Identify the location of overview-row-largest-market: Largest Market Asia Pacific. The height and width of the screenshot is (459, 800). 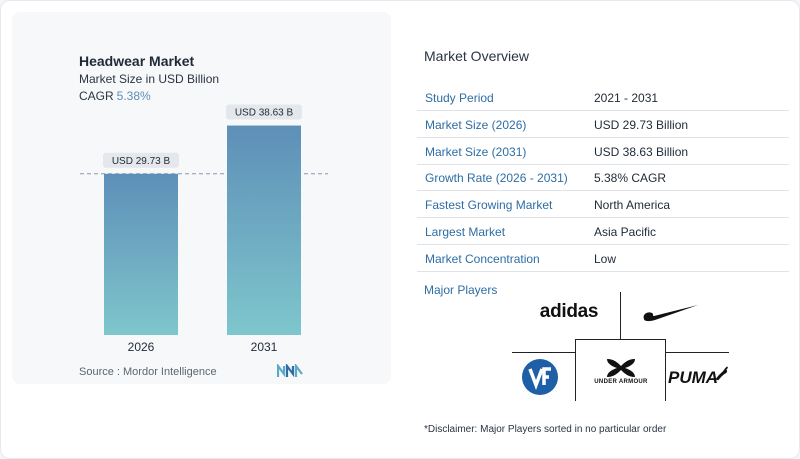
(603, 231).